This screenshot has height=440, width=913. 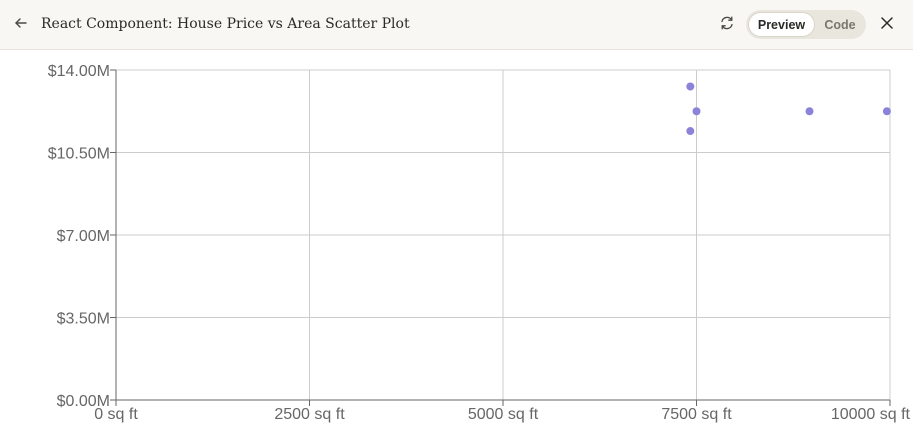 What do you see at coordinates (503, 414) in the screenshot?
I see `x-tick-label: 5000 sq ft` at bounding box center [503, 414].